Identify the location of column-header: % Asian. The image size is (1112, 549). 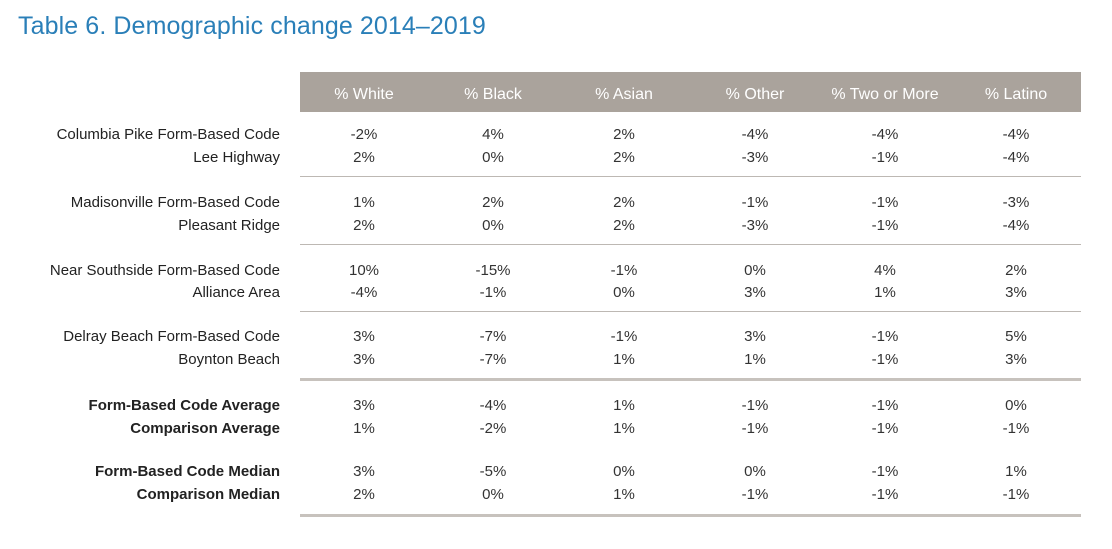
(624, 94).